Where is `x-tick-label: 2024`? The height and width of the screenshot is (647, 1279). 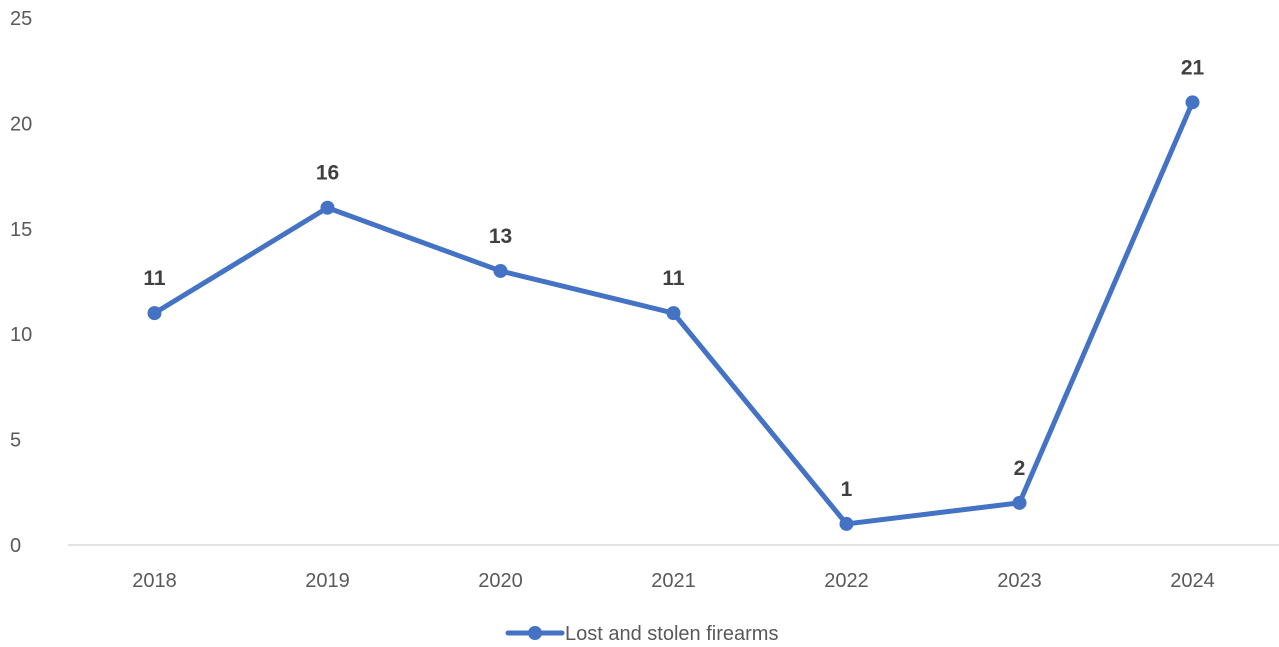 x-tick-label: 2024 is located at coordinates (1192, 581).